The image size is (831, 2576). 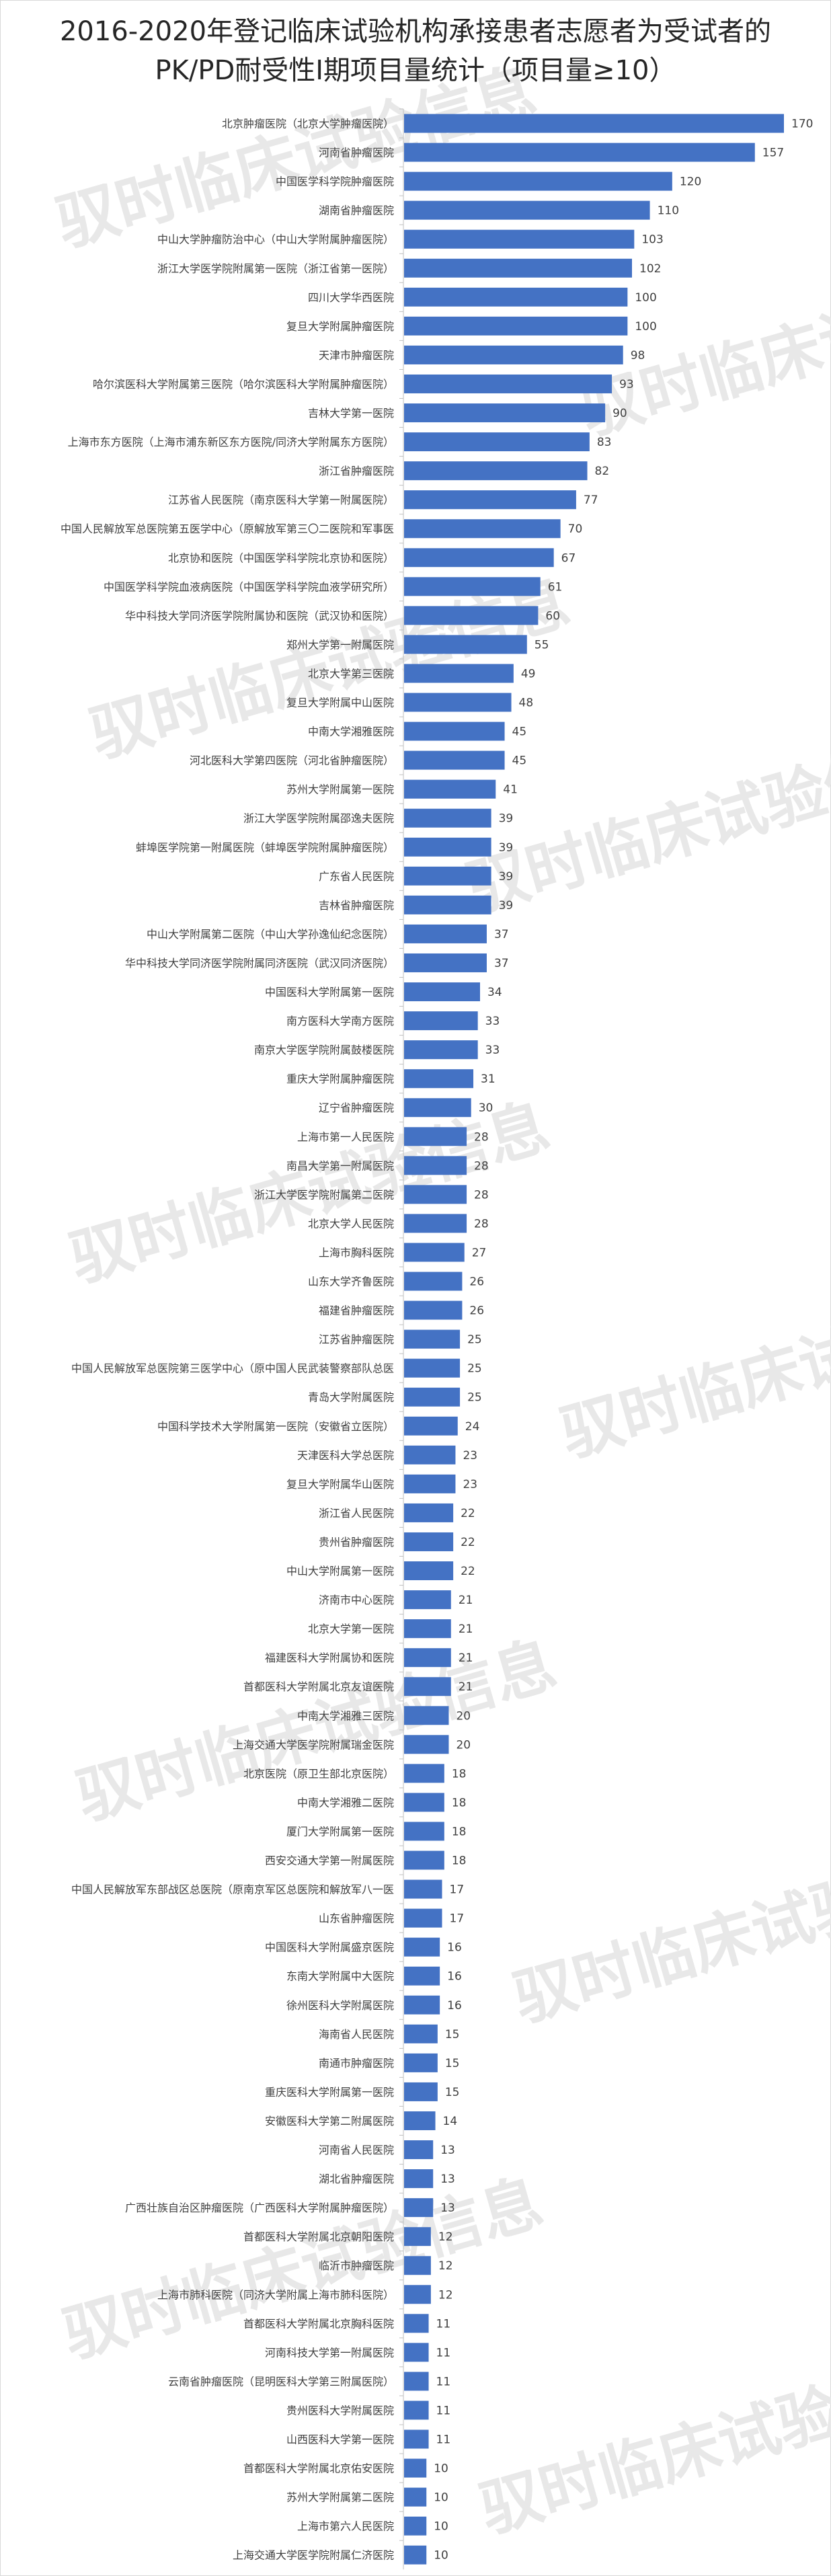 What do you see at coordinates (275, 2295) in the screenshot?
I see `category-label: 上海市肺科医院（同济大学附属上海市肺科医院）` at bounding box center [275, 2295].